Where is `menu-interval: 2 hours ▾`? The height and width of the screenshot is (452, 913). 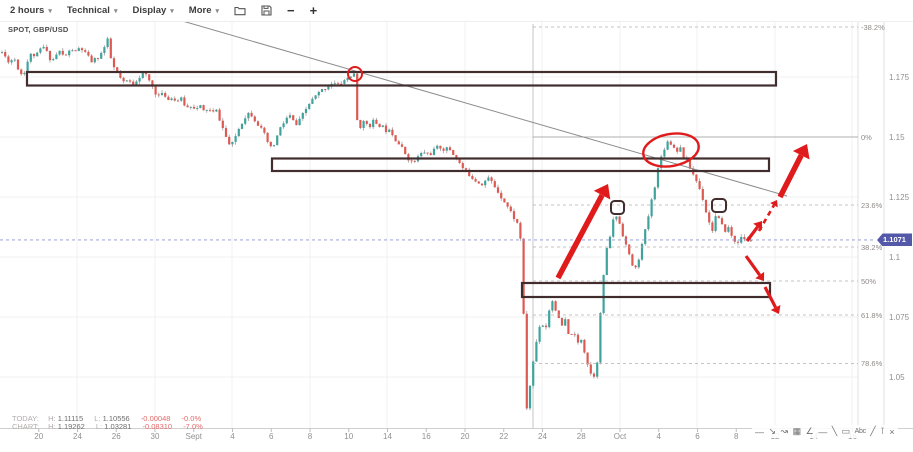 menu-interval: 2 hours ▾ is located at coordinates (31, 10).